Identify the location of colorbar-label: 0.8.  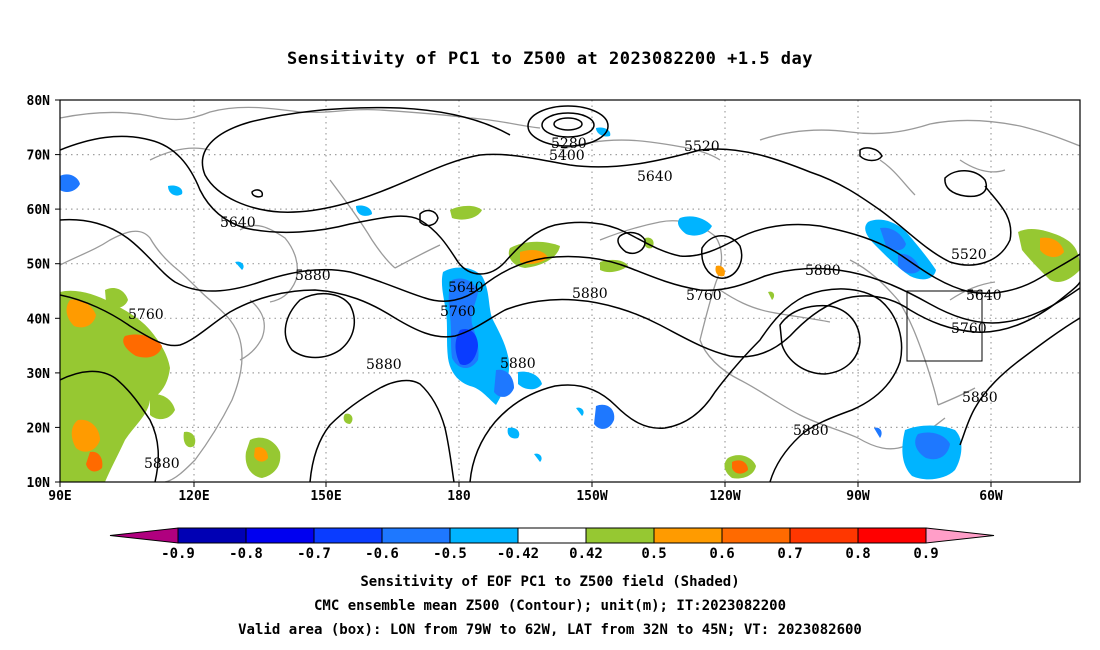
(857, 554).